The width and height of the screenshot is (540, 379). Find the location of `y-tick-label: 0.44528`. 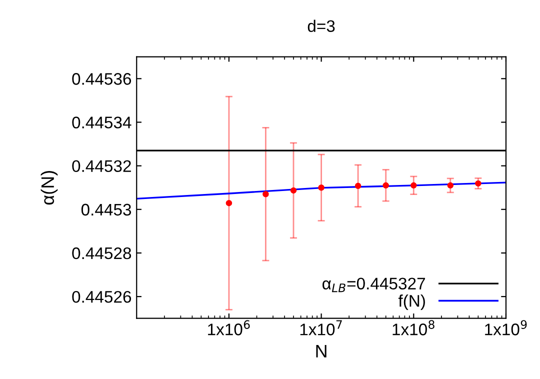

y-tick-label: 0.44528 is located at coordinates (102, 253).